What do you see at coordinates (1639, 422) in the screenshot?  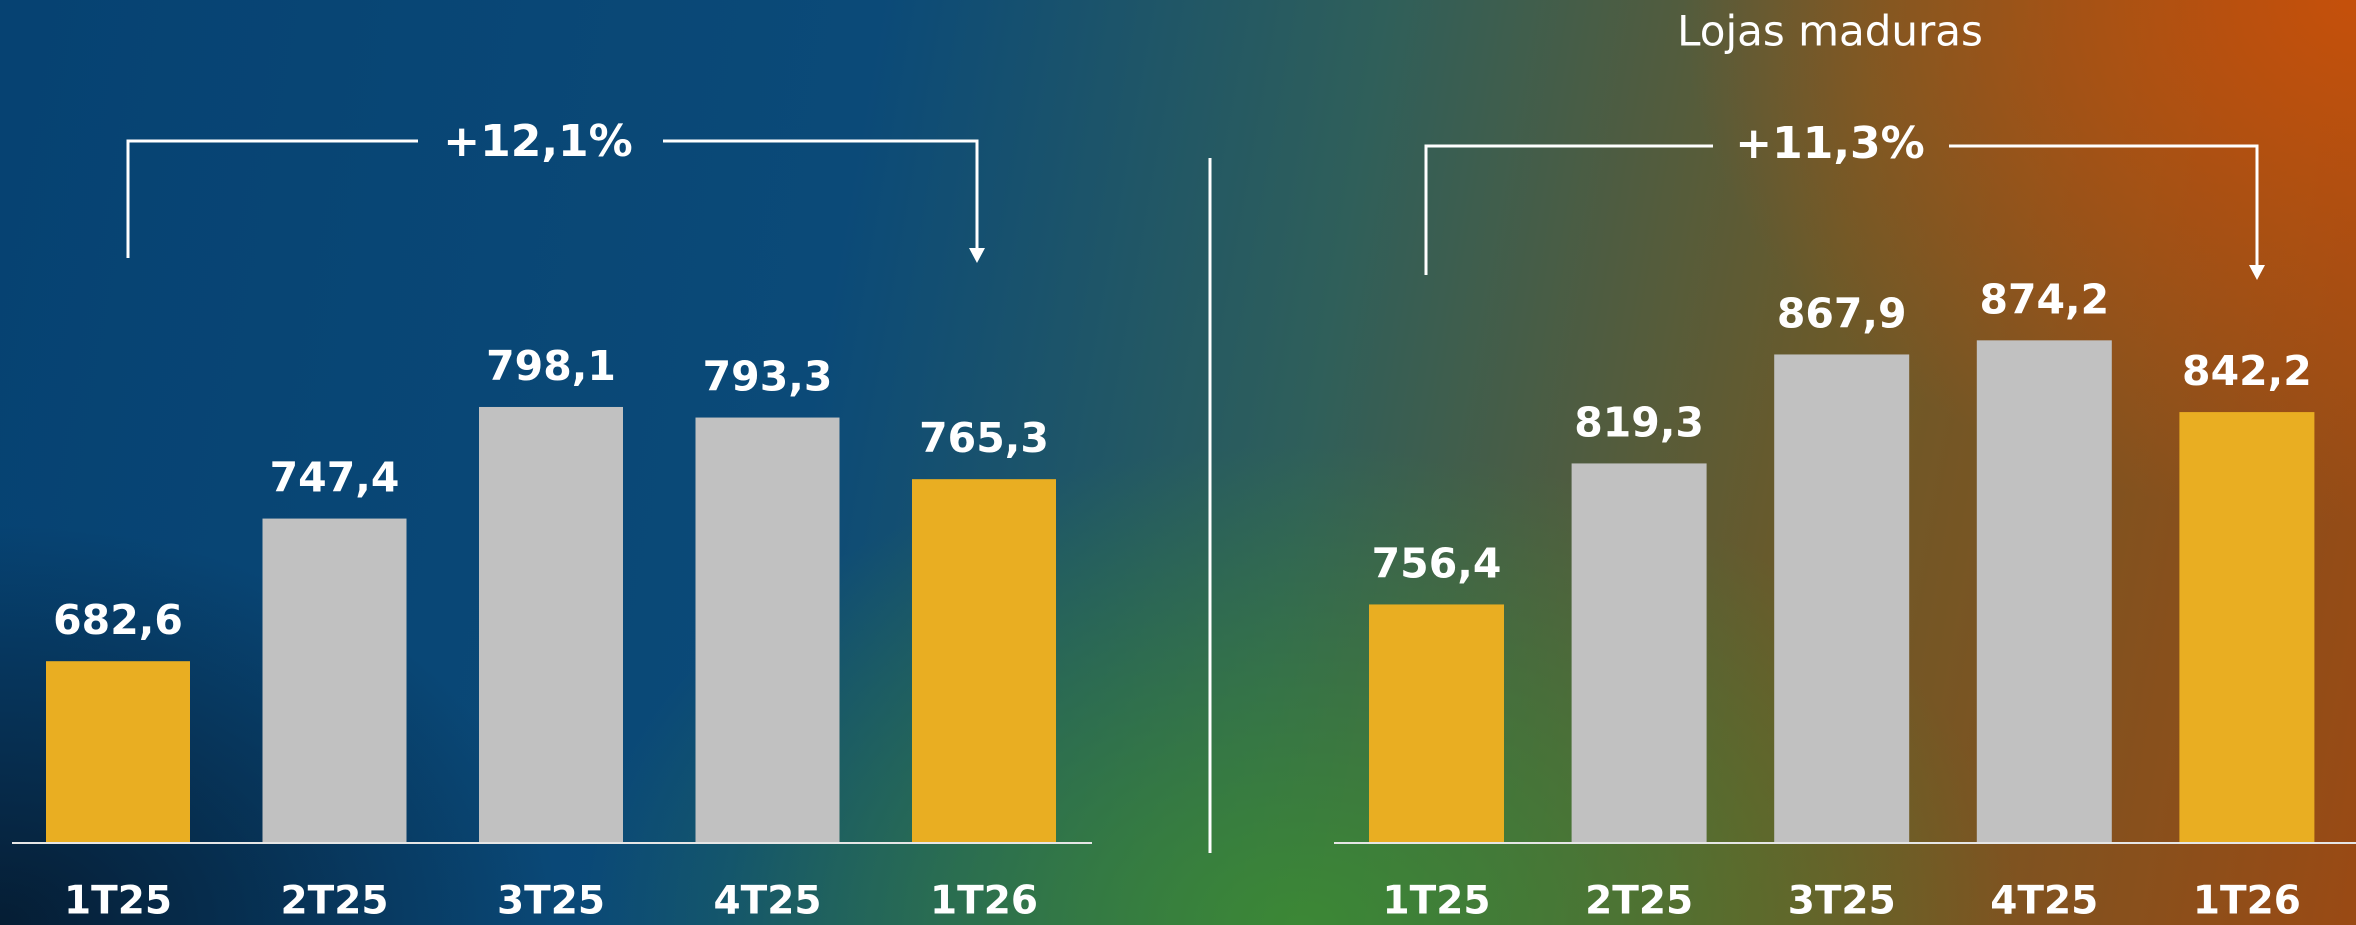 I see `data-label: 819,3` at bounding box center [1639, 422].